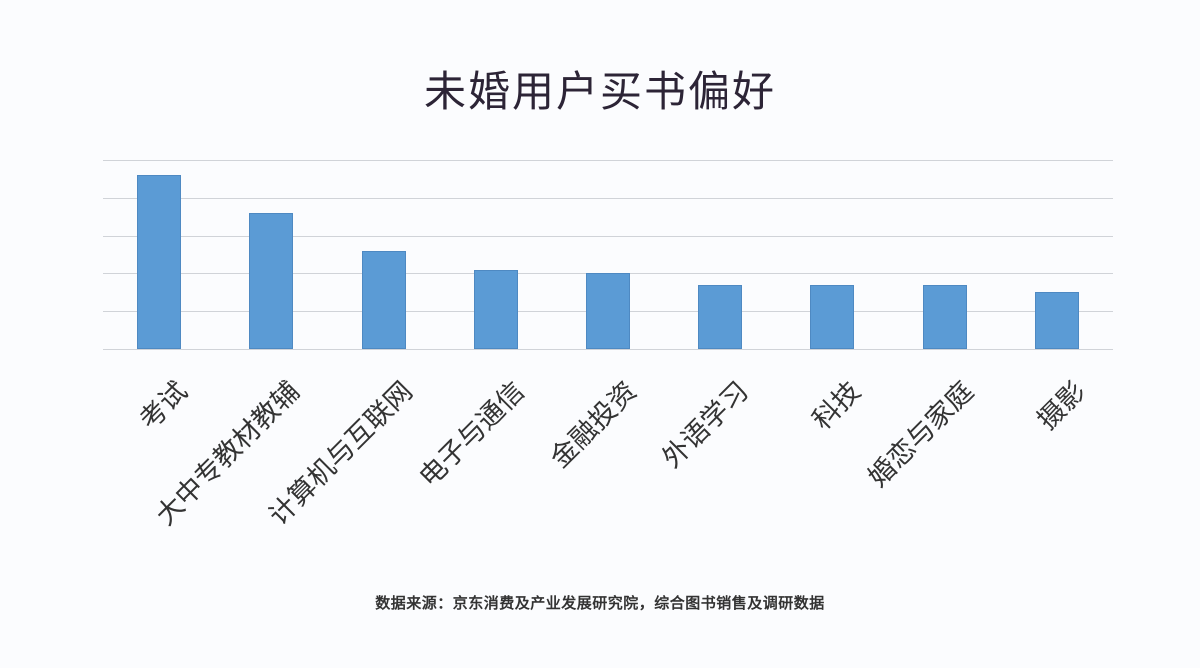  What do you see at coordinates (599, 91) in the screenshot?
I see `chart-title: 未婚用户买书偏好` at bounding box center [599, 91].